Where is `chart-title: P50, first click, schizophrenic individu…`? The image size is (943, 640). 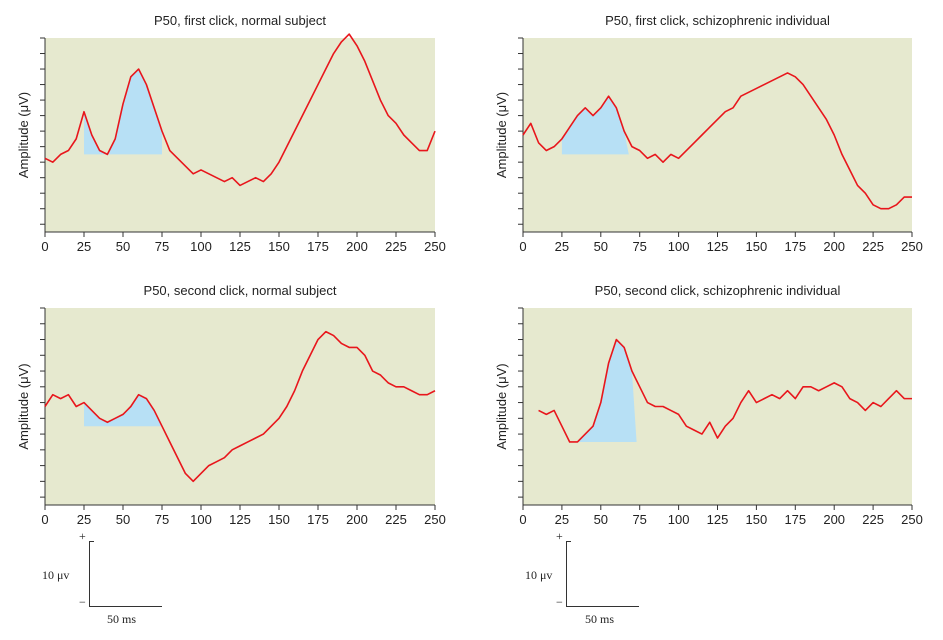
chart-title: P50, first click, schizophrenic individu… is located at coordinates (717, 20).